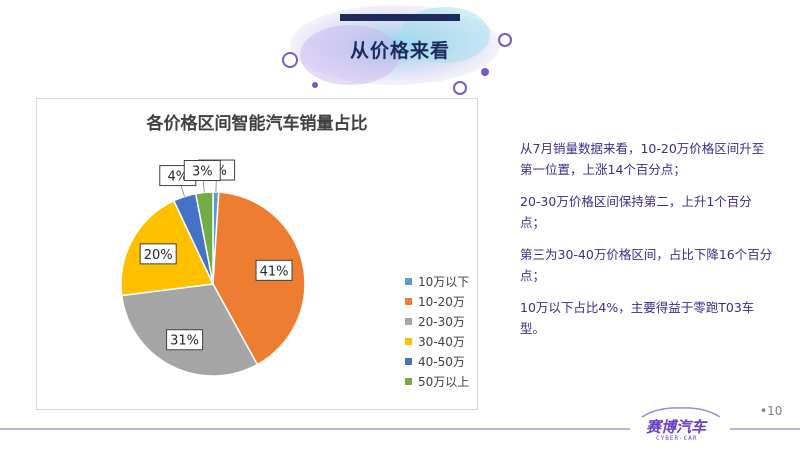 Image resolution: width=800 pixels, height=450 pixels. I want to click on analysis-paragraph: 20-30万价格区间保持第二，上升1个百分点；, so click(636, 212).